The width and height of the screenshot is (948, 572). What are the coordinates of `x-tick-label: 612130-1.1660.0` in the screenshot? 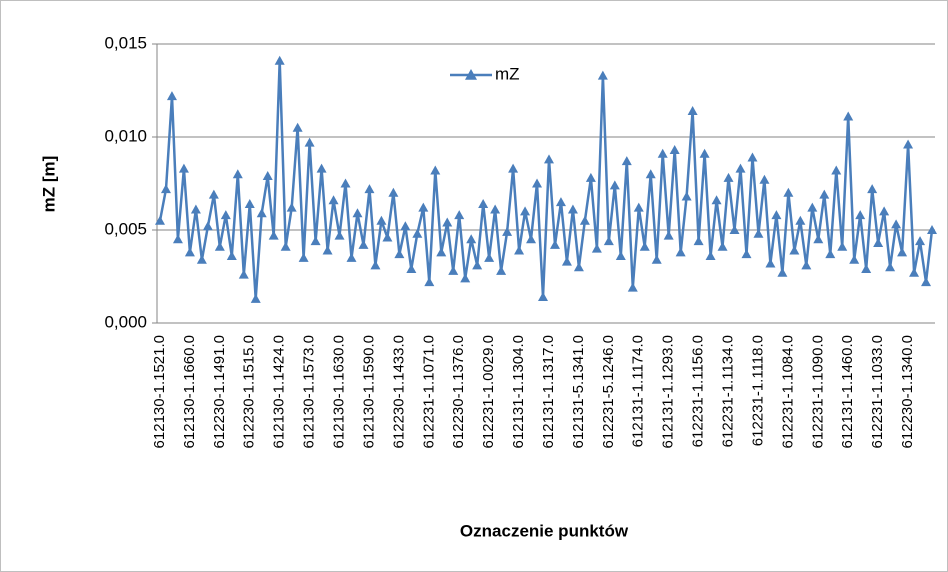 It's located at (189, 391).